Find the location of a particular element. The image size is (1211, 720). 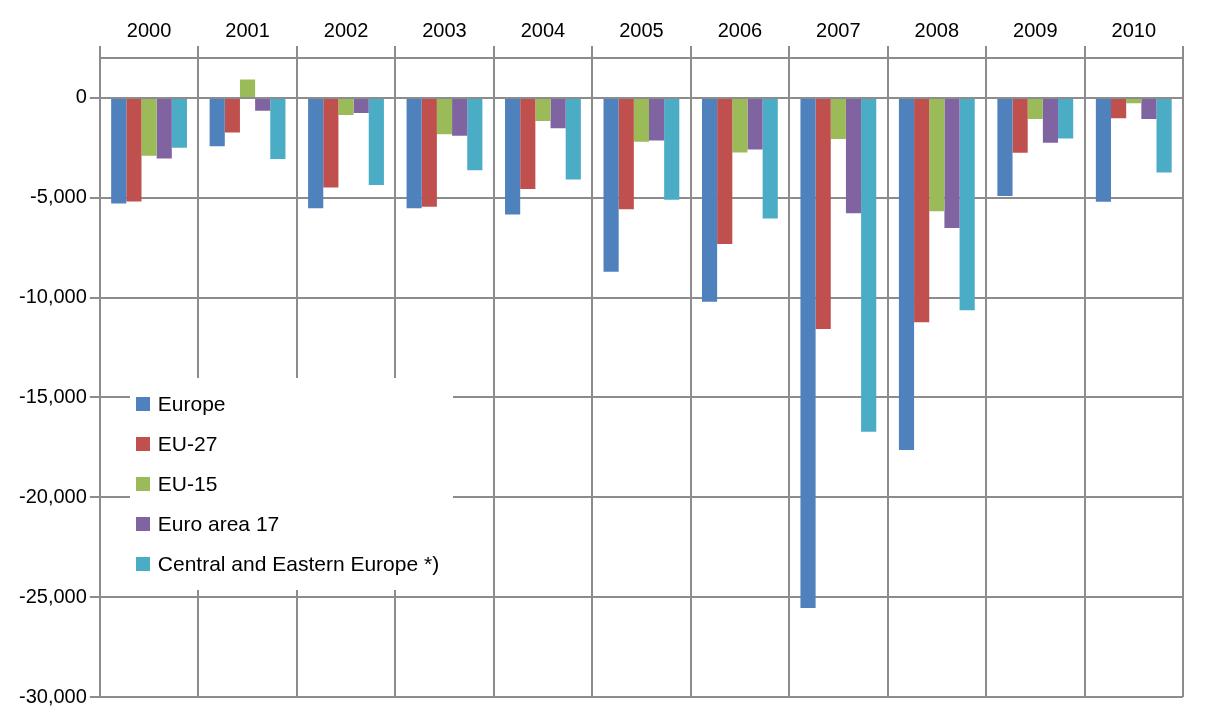

x-tick-label: 2006 is located at coordinates (740, 29).